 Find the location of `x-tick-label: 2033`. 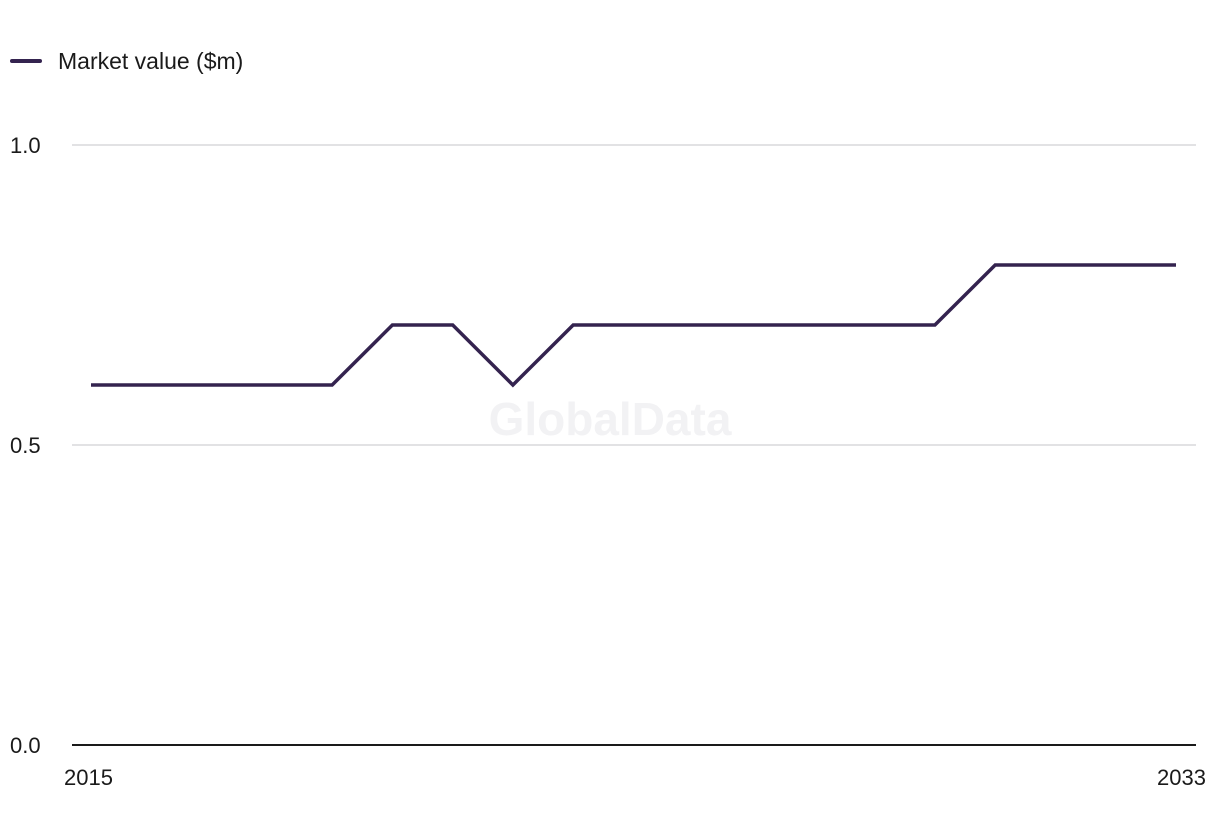

x-tick-label: 2033 is located at coordinates (1181, 777).